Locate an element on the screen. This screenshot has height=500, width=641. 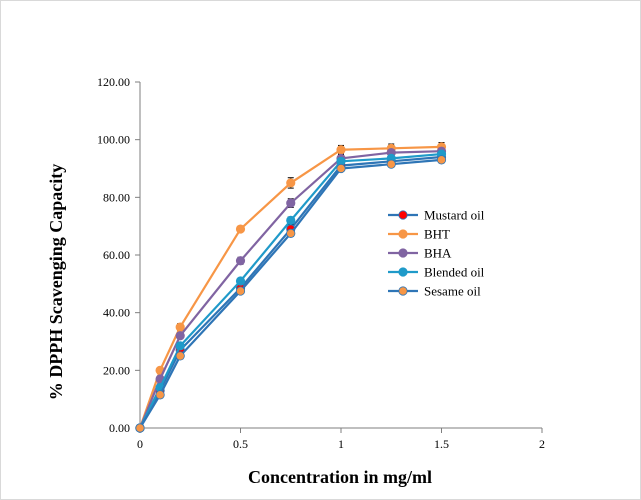
legend-label: Sesame oil is located at coordinates (452, 291).